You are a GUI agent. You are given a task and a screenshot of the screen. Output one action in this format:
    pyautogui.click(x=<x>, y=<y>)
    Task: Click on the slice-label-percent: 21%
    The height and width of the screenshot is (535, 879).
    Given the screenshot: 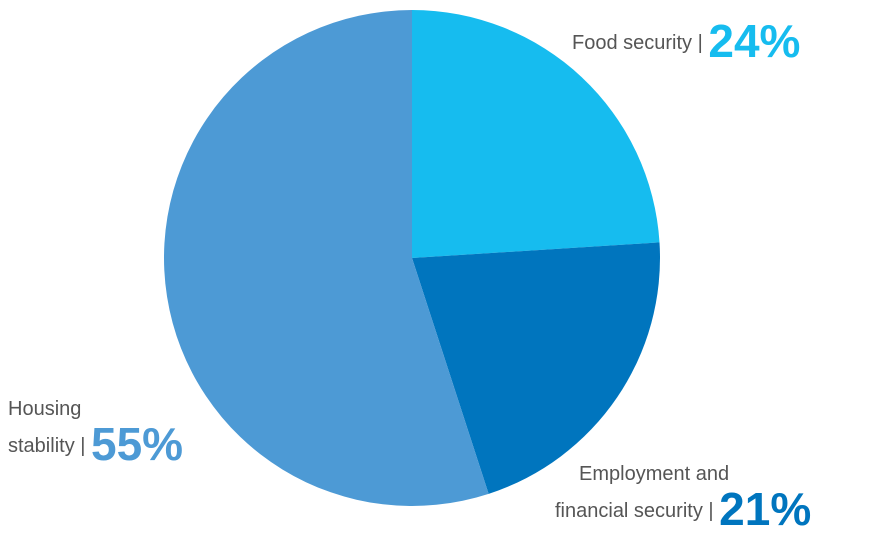 What is the action you would take?
    pyautogui.click(x=765, y=509)
    